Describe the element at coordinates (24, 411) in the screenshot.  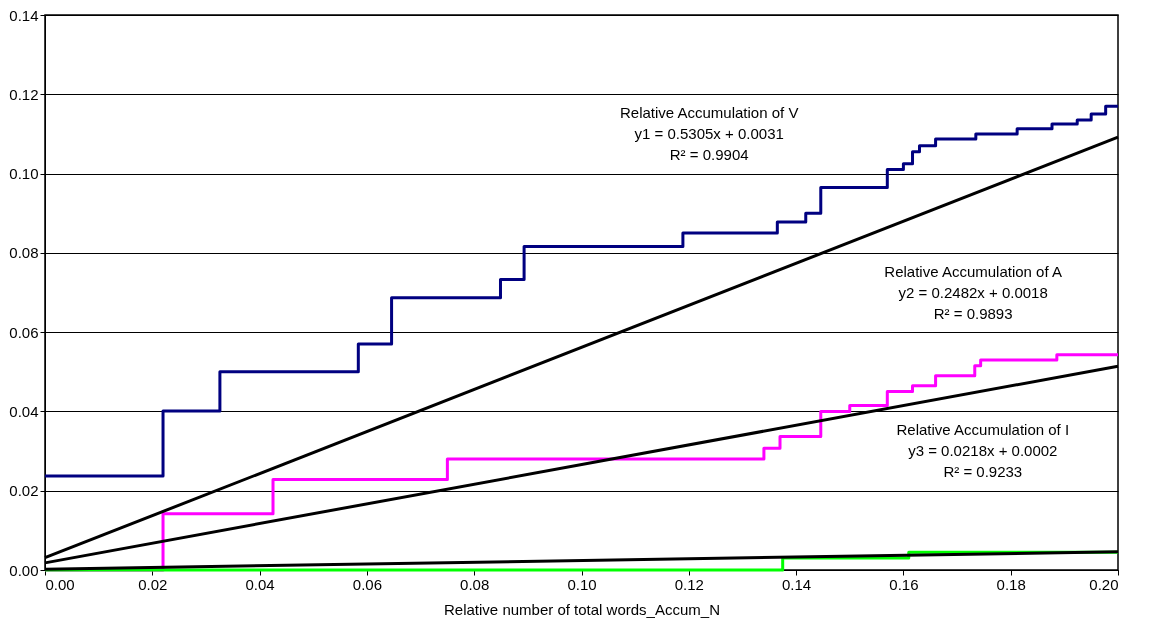
I see `y-tick-label: 0.04` at that location.